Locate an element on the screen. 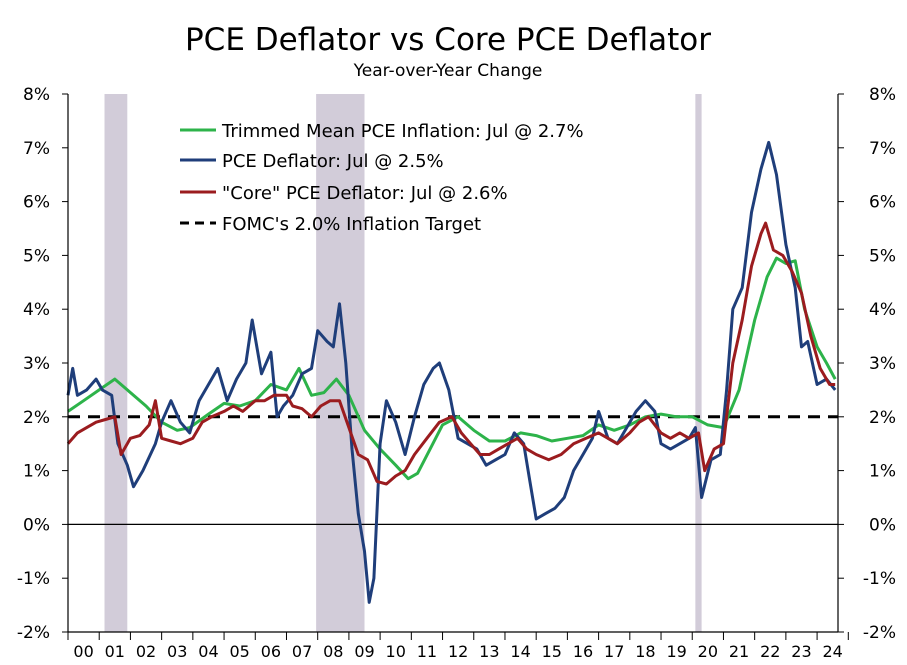  chart-subtitle: Year-over-Year Change is located at coordinates (448, 71).